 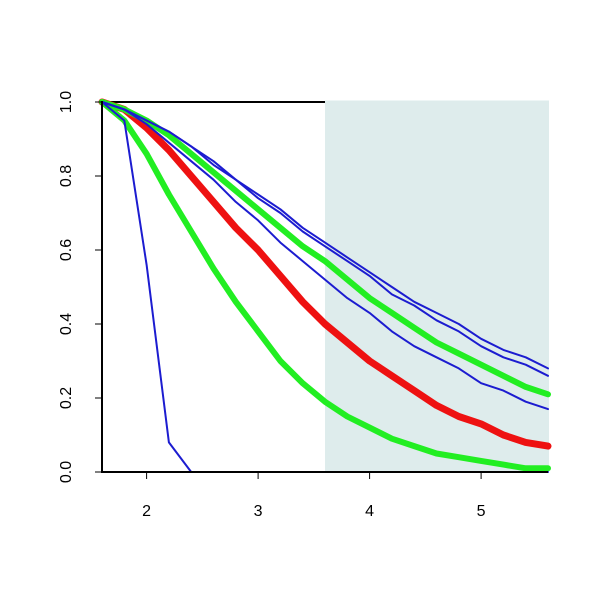 What do you see at coordinates (66, 472) in the screenshot?
I see `y-tick-label: 0.0` at bounding box center [66, 472].